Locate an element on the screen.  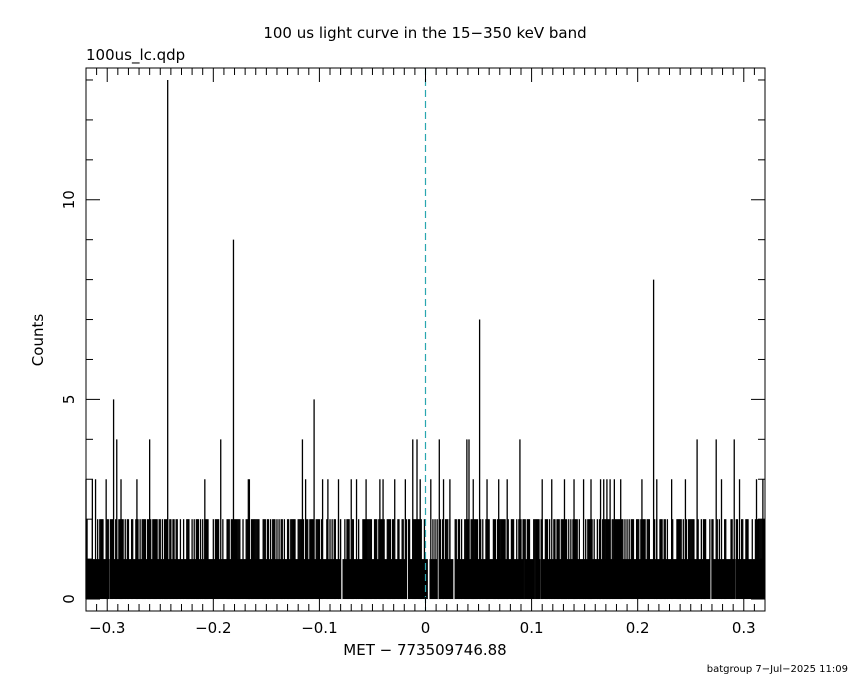
y-tick-label: 0 is located at coordinates (69, 599).